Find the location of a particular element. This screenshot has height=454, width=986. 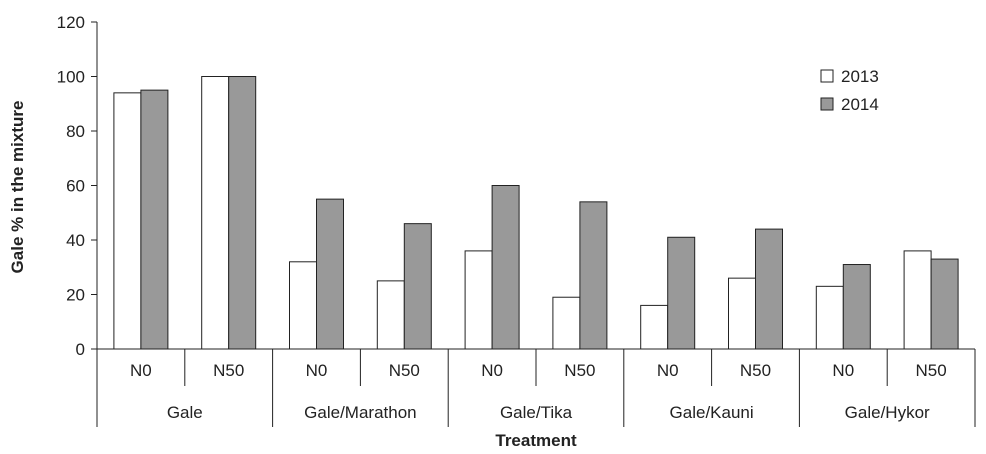

legend-label-2013: 2013 is located at coordinates (860, 76).